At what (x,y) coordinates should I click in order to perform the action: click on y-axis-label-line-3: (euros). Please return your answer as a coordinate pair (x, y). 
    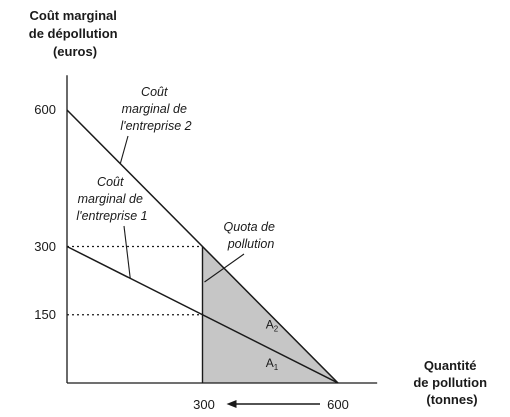
    Looking at the image, I should click on (75, 51).